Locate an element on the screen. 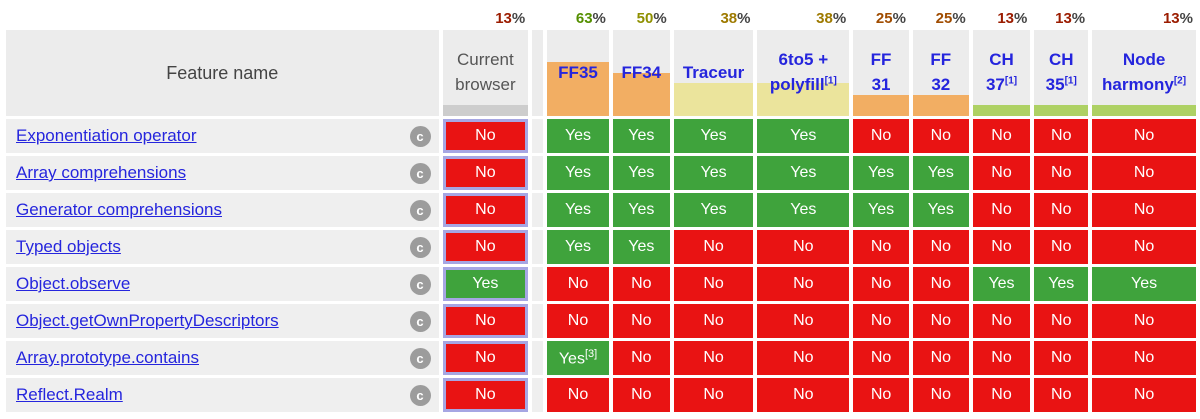 The width and height of the screenshot is (1200, 419). table-row: Object.observe c Yes No No No No No No Yes Yes Yes is located at coordinates (601, 284).